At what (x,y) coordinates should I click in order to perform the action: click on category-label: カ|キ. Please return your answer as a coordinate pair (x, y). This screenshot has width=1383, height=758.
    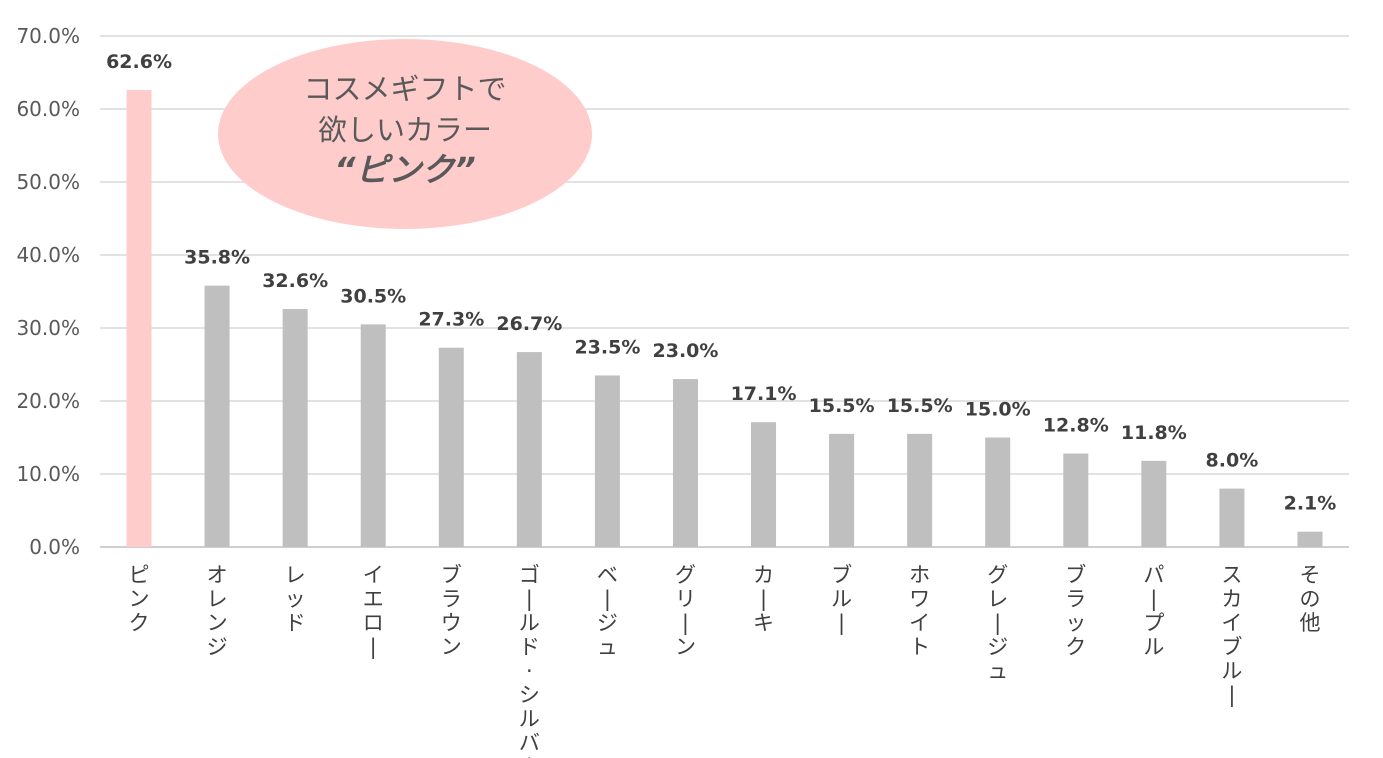
    Looking at the image, I should click on (763, 599).